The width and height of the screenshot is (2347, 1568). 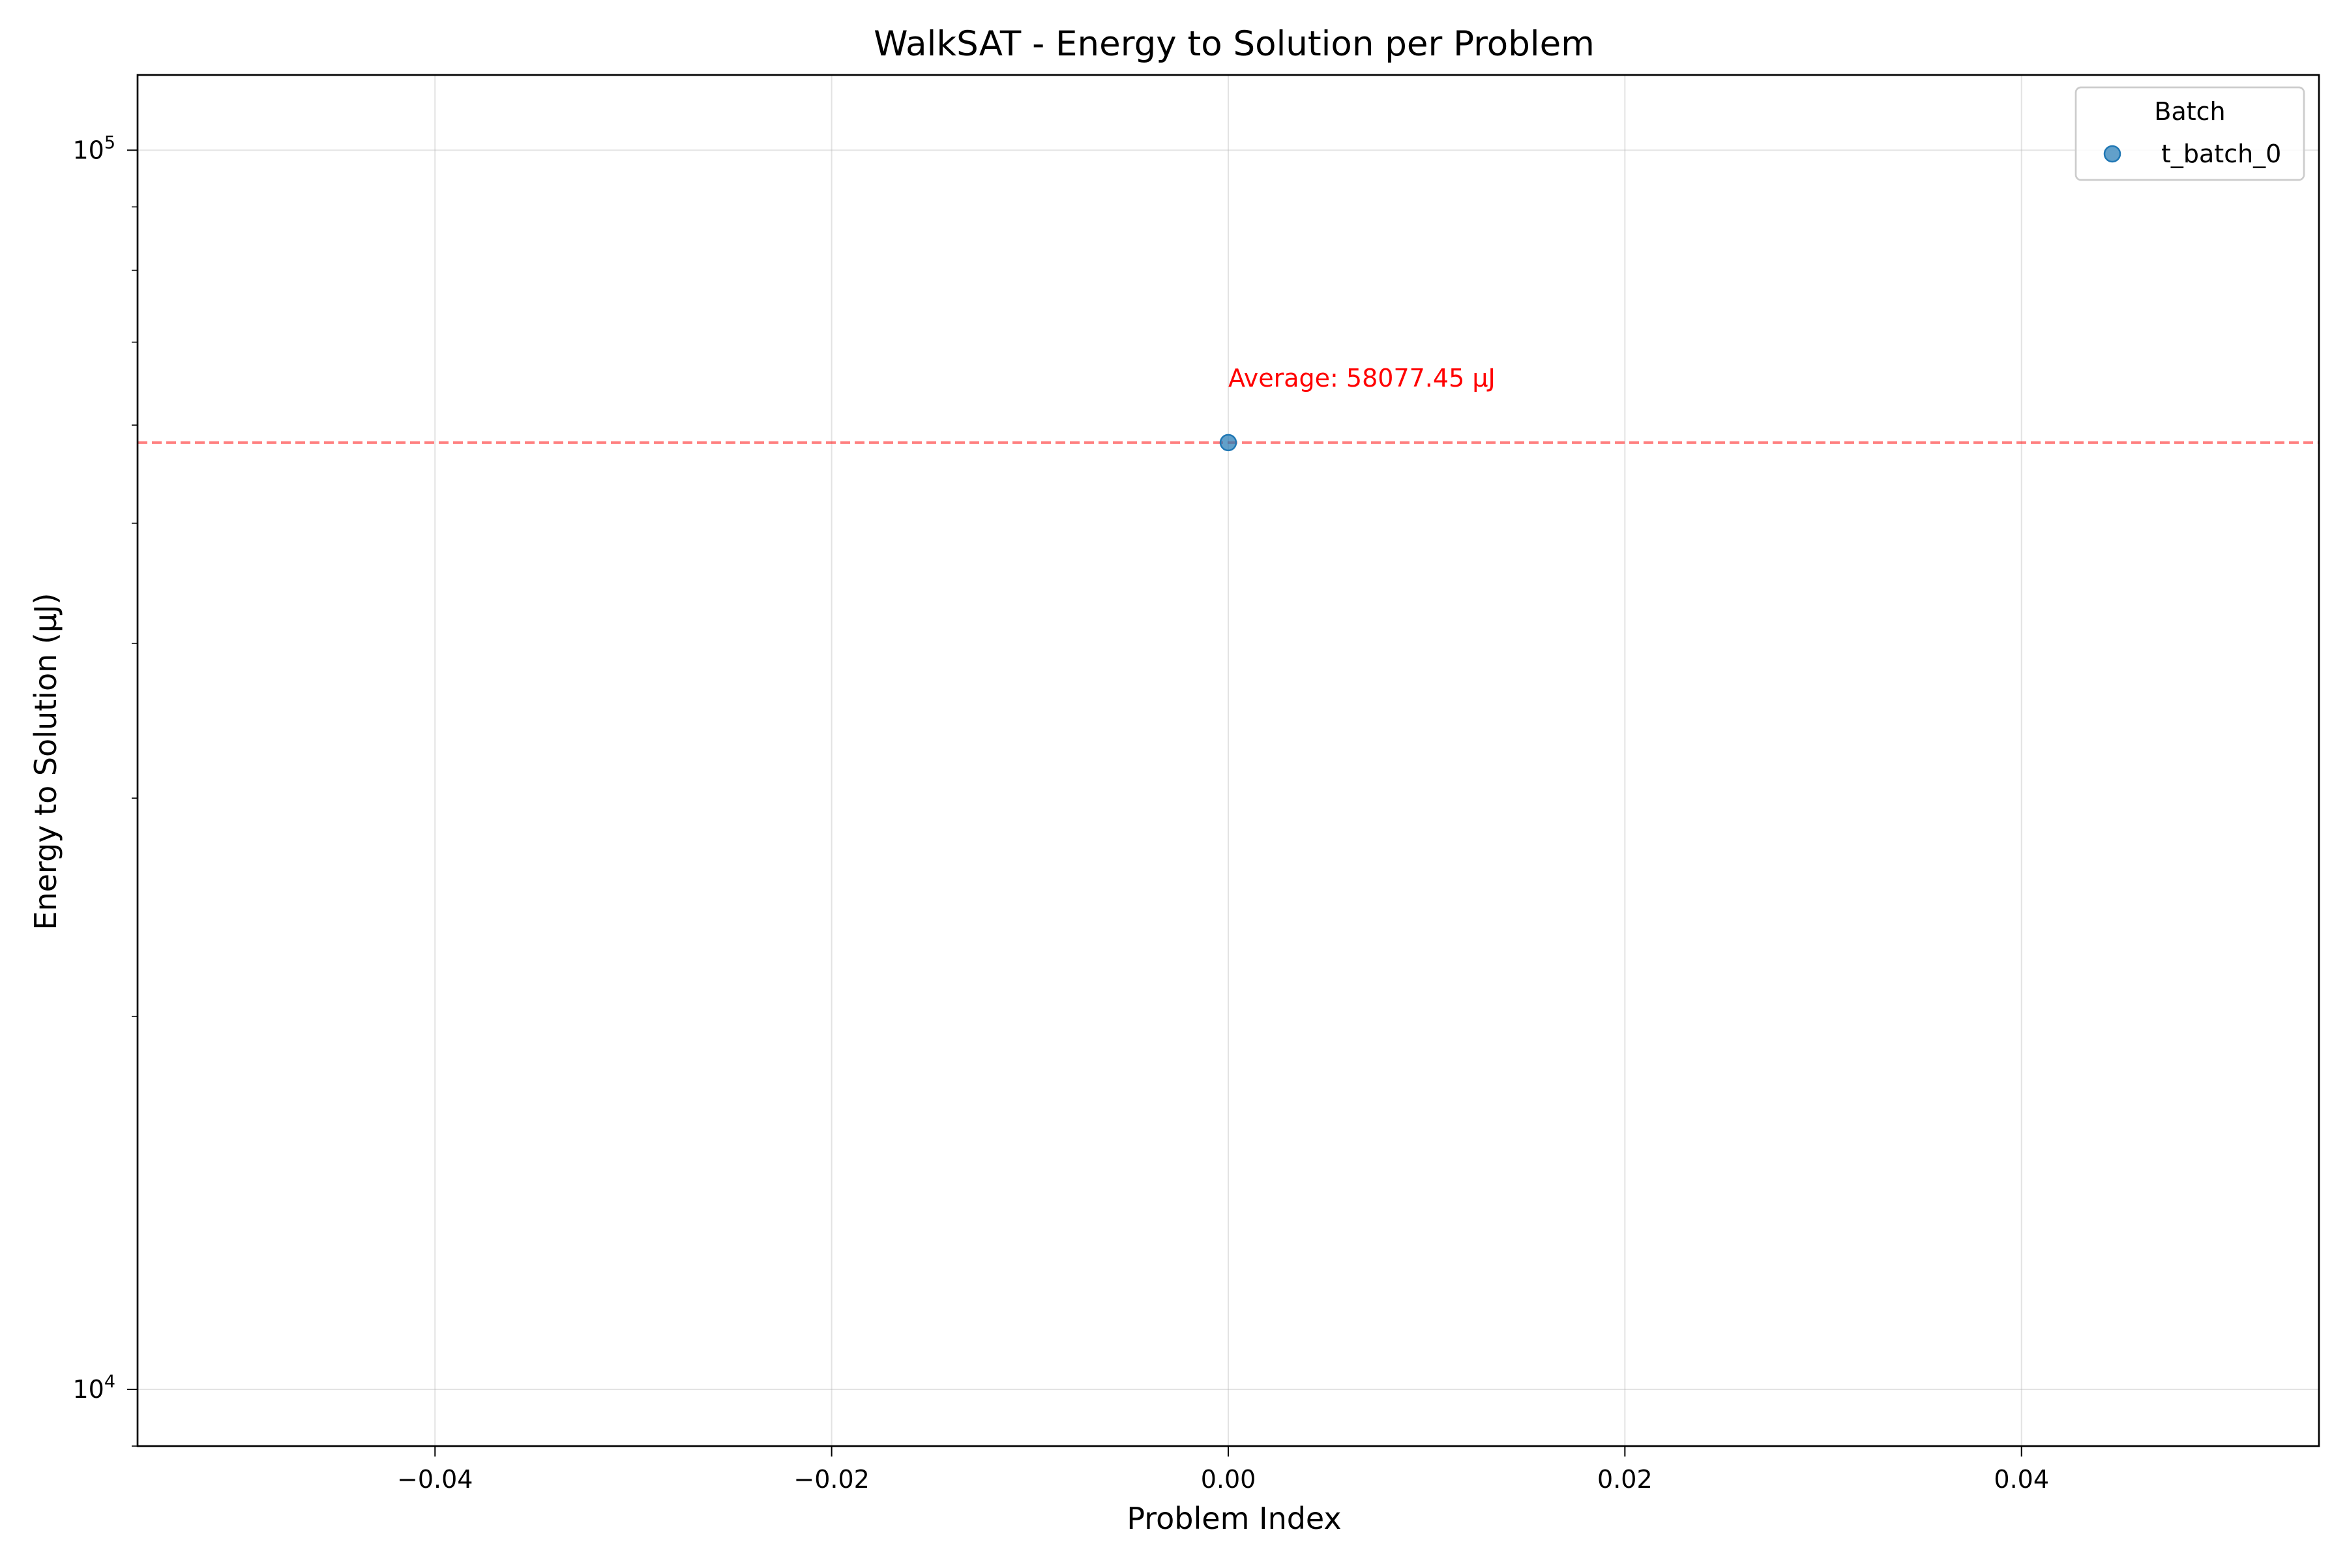 What do you see at coordinates (1625, 1479) in the screenshot?
I see `x-tick-label: 0.02` at bounding box center [1625, 1479].